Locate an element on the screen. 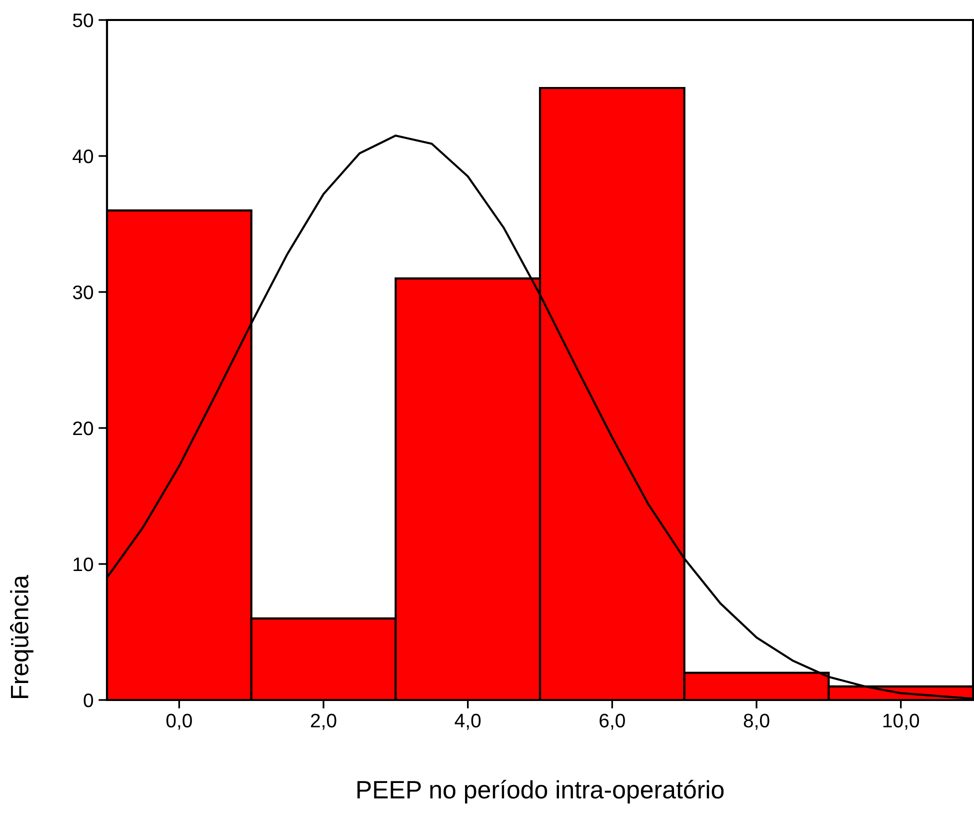 Image resolution: width=974 pixels, height=821 pixels. x-tick-label: 0,0 is located at coordinates (179, 722).